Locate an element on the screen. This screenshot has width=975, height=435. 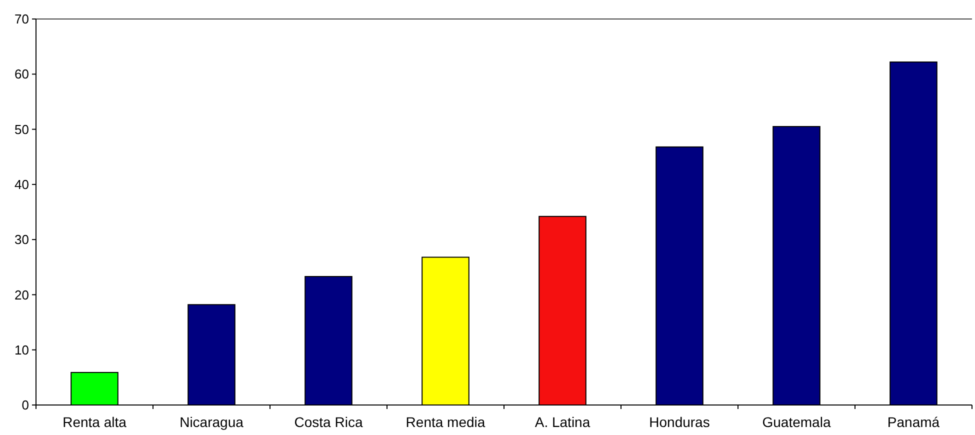
y-tick-label: 30 is located at coordinates (21, 240).